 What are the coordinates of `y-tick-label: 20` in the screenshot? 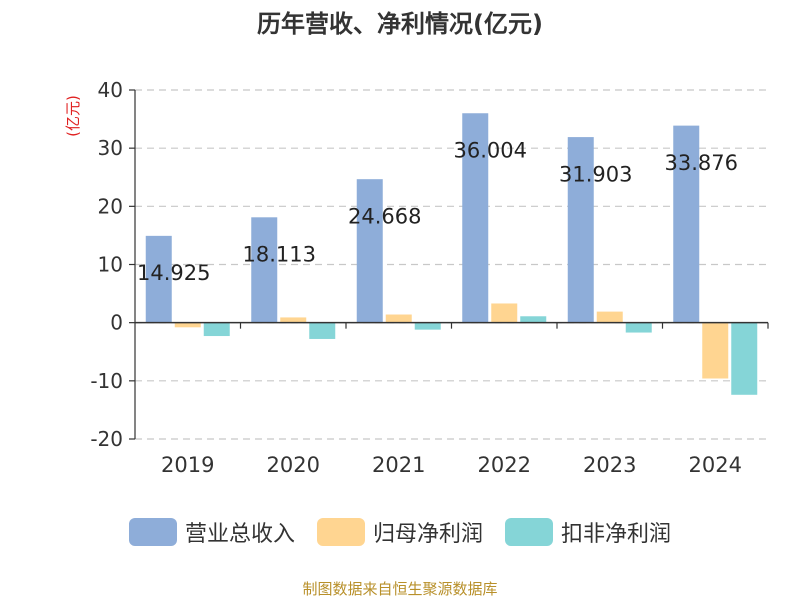 It's located at (110, 206).